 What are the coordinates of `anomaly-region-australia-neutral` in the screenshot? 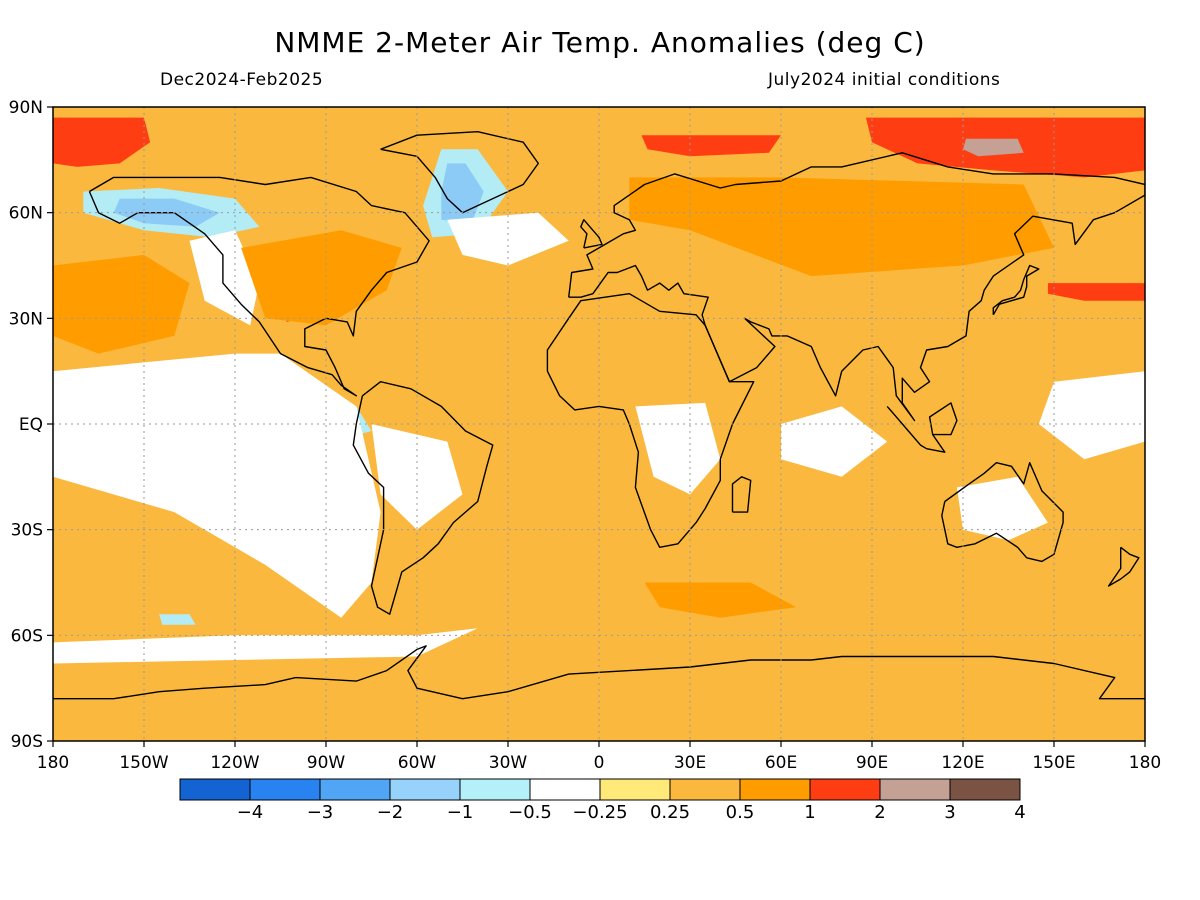 It's located at (1002, 508).